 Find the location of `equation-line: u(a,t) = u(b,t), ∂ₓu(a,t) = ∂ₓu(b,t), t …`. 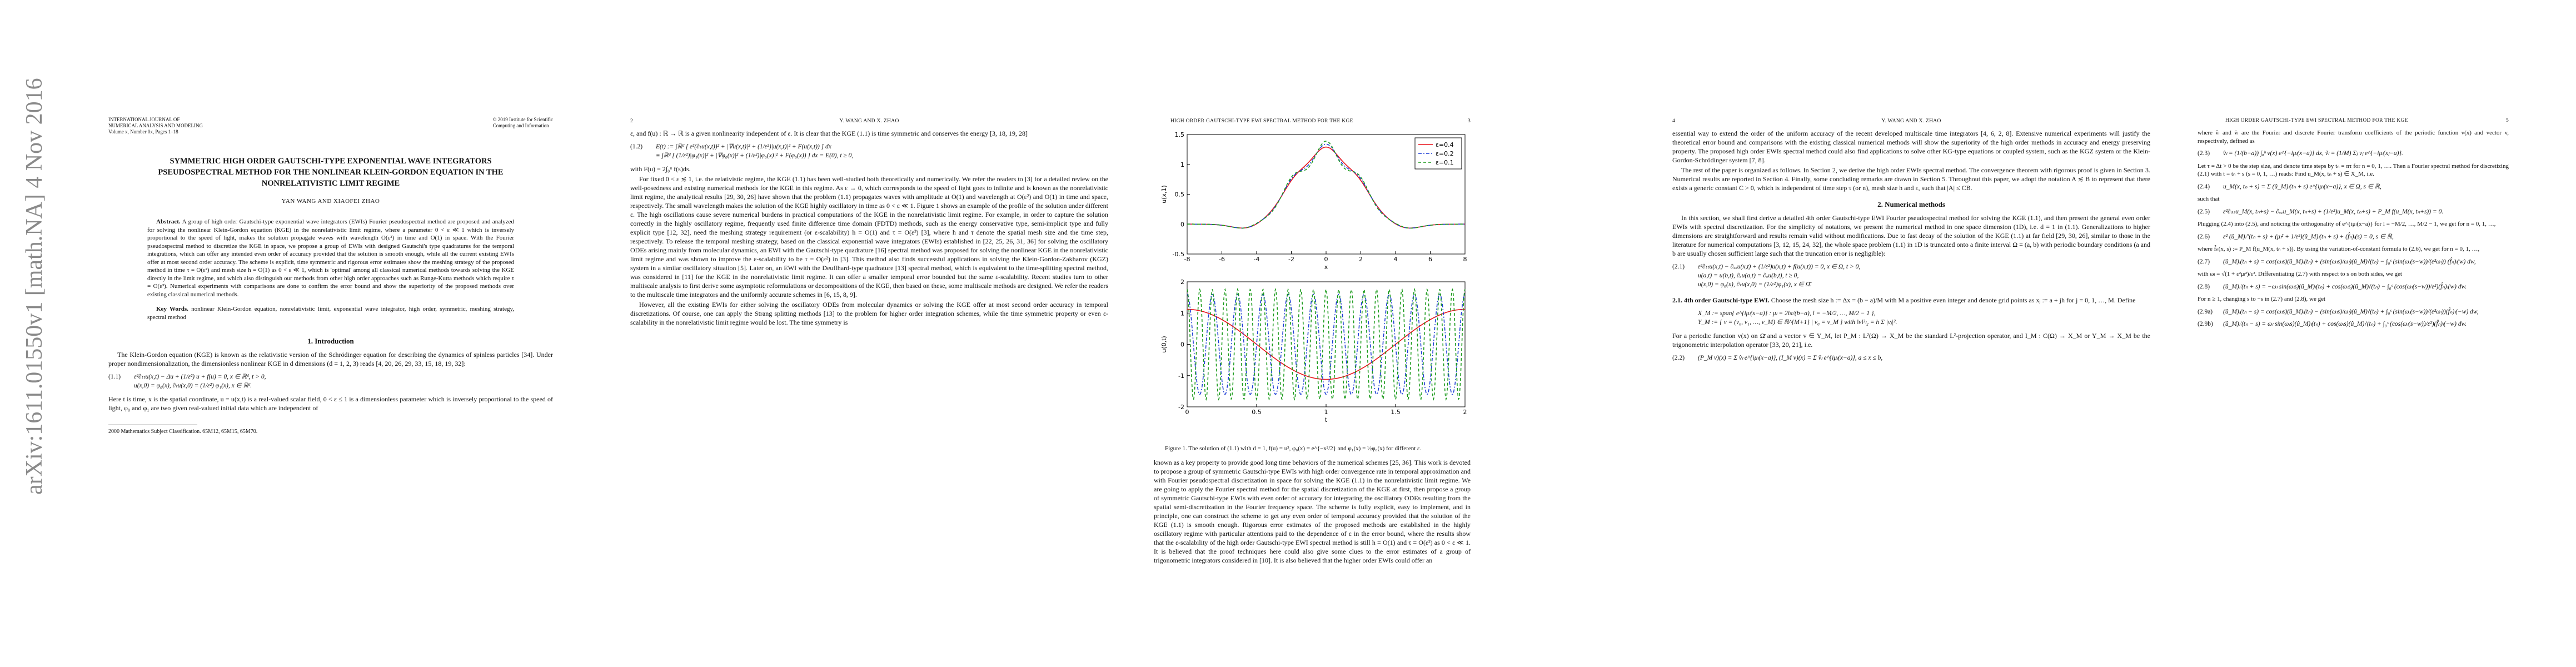

equation-line: u(a,t) = u(b,t), ∂ₓu(a,t) = ∂ₓu(b,t), t … is located at coordinates (1748, 275).